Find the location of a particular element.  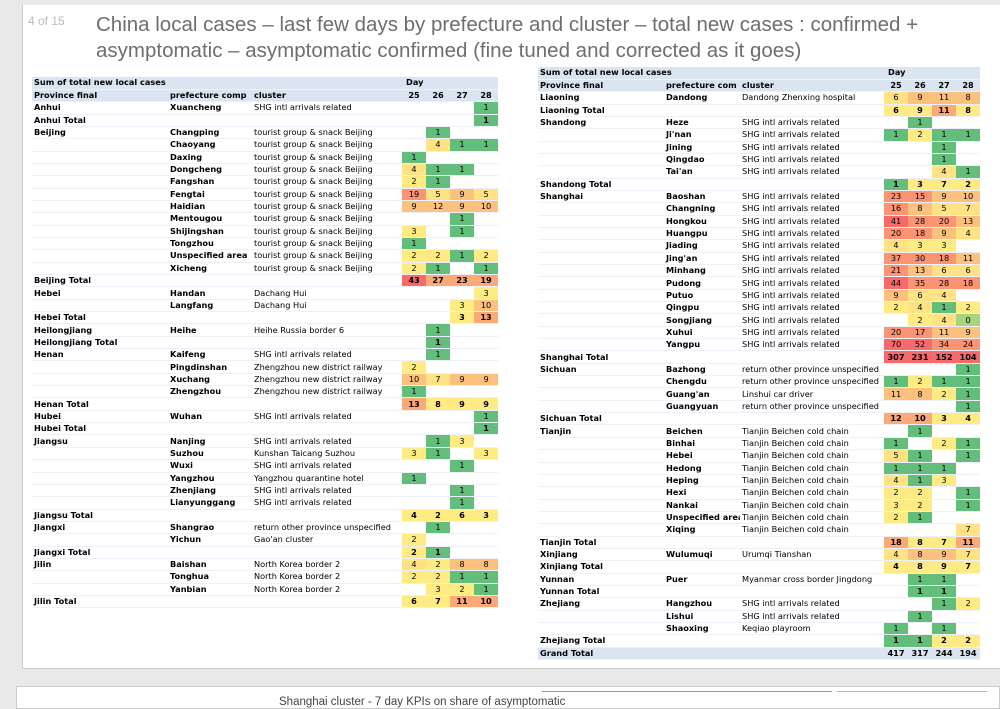

prefecture-cell: Binhai is located at coordinates (702, 444).